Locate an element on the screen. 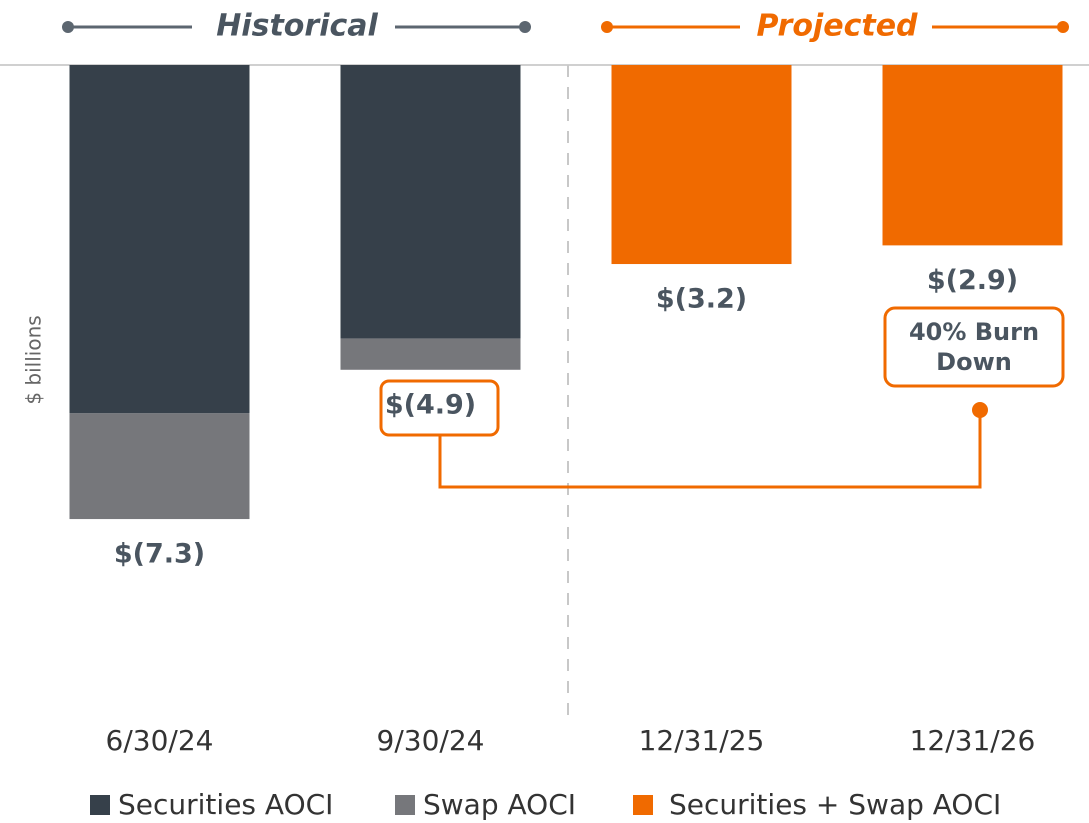 The image size is (1089, 823). highlight-box is located at coordinates (439, 408).